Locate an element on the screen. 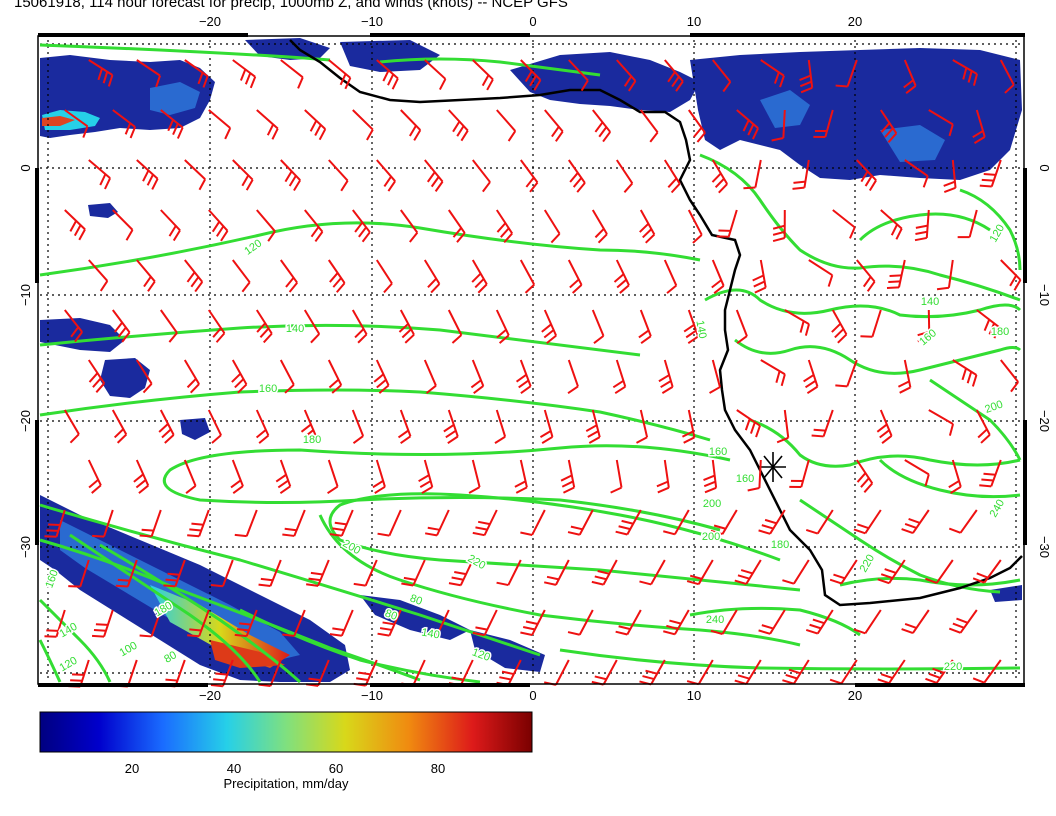 This screenshot has height=816, width=1056. lat-tick-label-right: −30 is located at coordinates (1044, 547).